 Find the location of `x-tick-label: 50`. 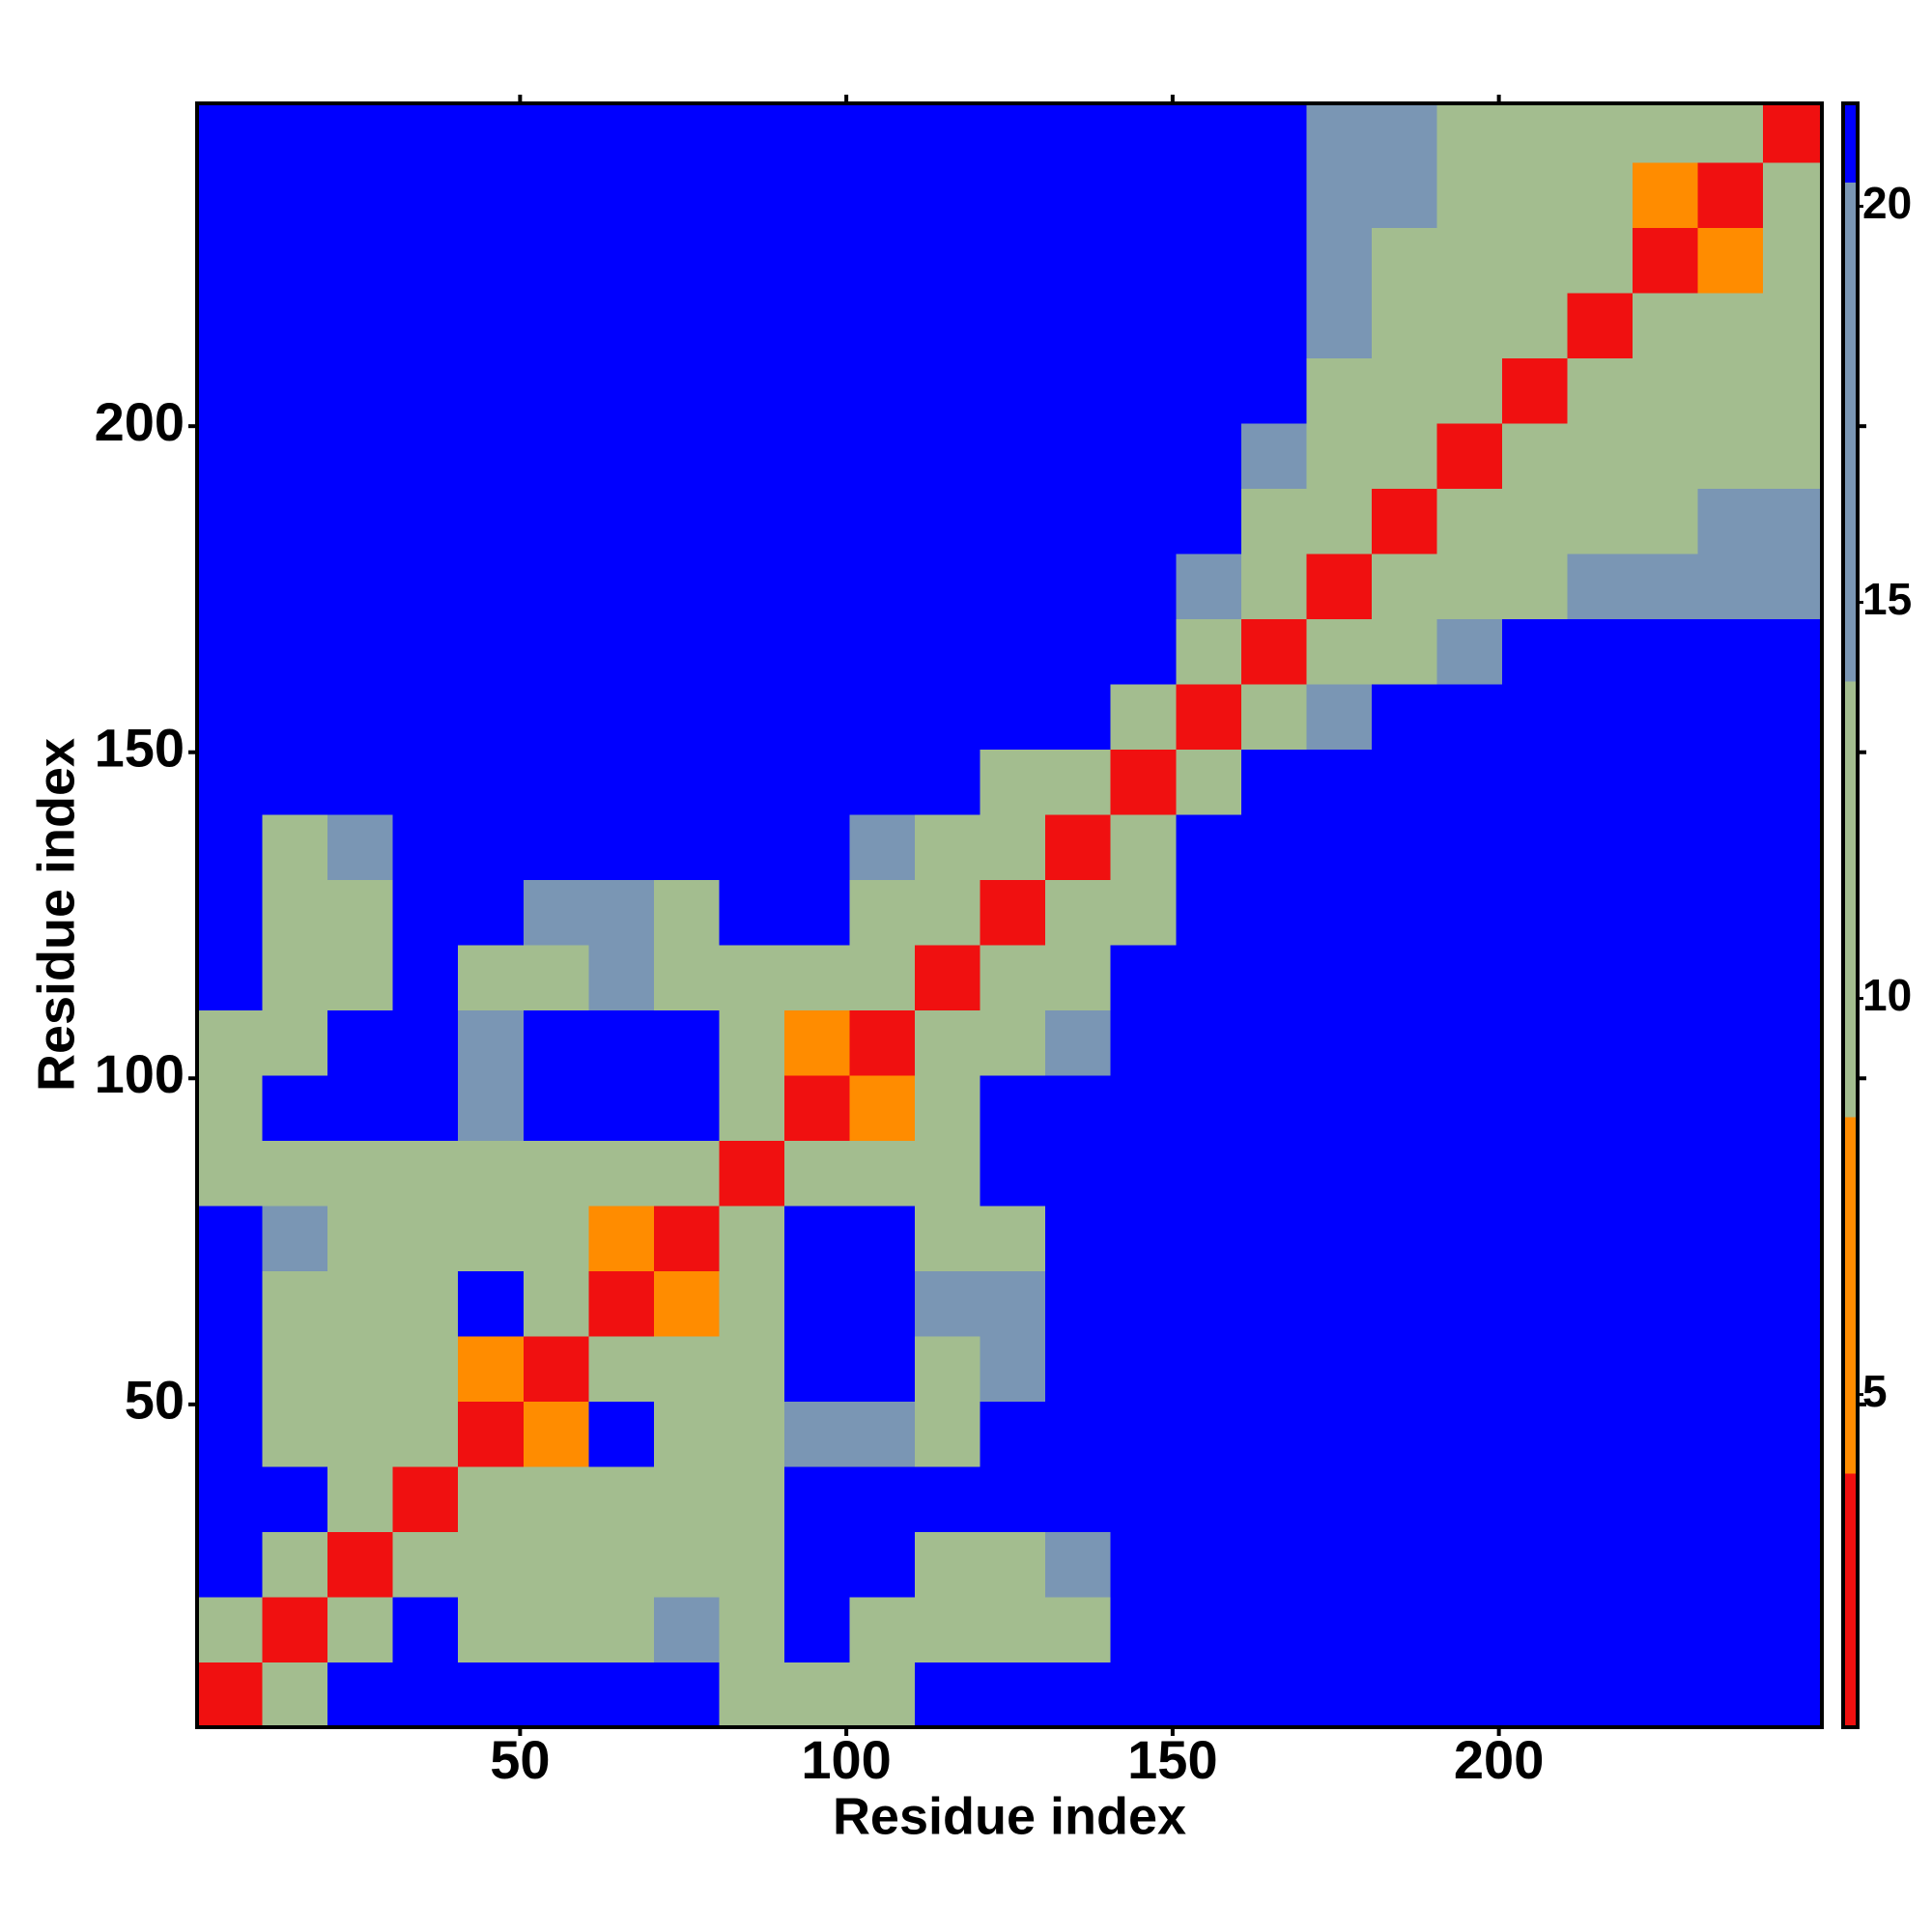

x-tick-label: 50 is located at coordinates (520, 1759).